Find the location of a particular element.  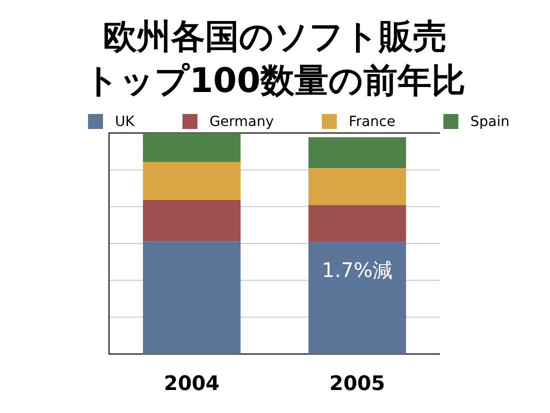

legend-label: Germany is located at coordinates (241, 122).